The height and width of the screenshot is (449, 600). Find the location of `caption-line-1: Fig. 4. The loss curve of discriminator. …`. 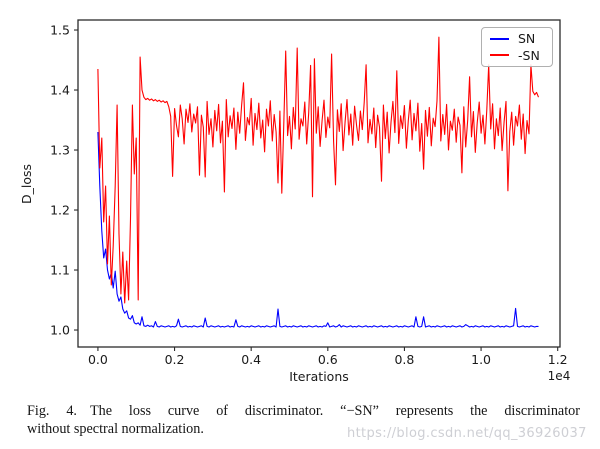

caption-line-1: Fig. 4. The loss curve of discriminator. … is located at coordinates (303, 411).